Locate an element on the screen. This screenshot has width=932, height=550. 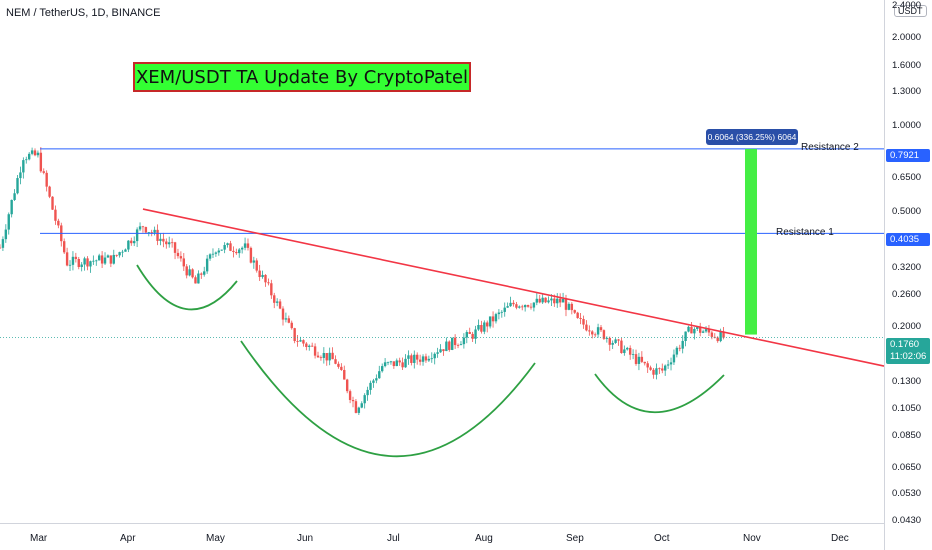
resistance-1-price-tag: 0.4035 is located at coordinates (908, 239).